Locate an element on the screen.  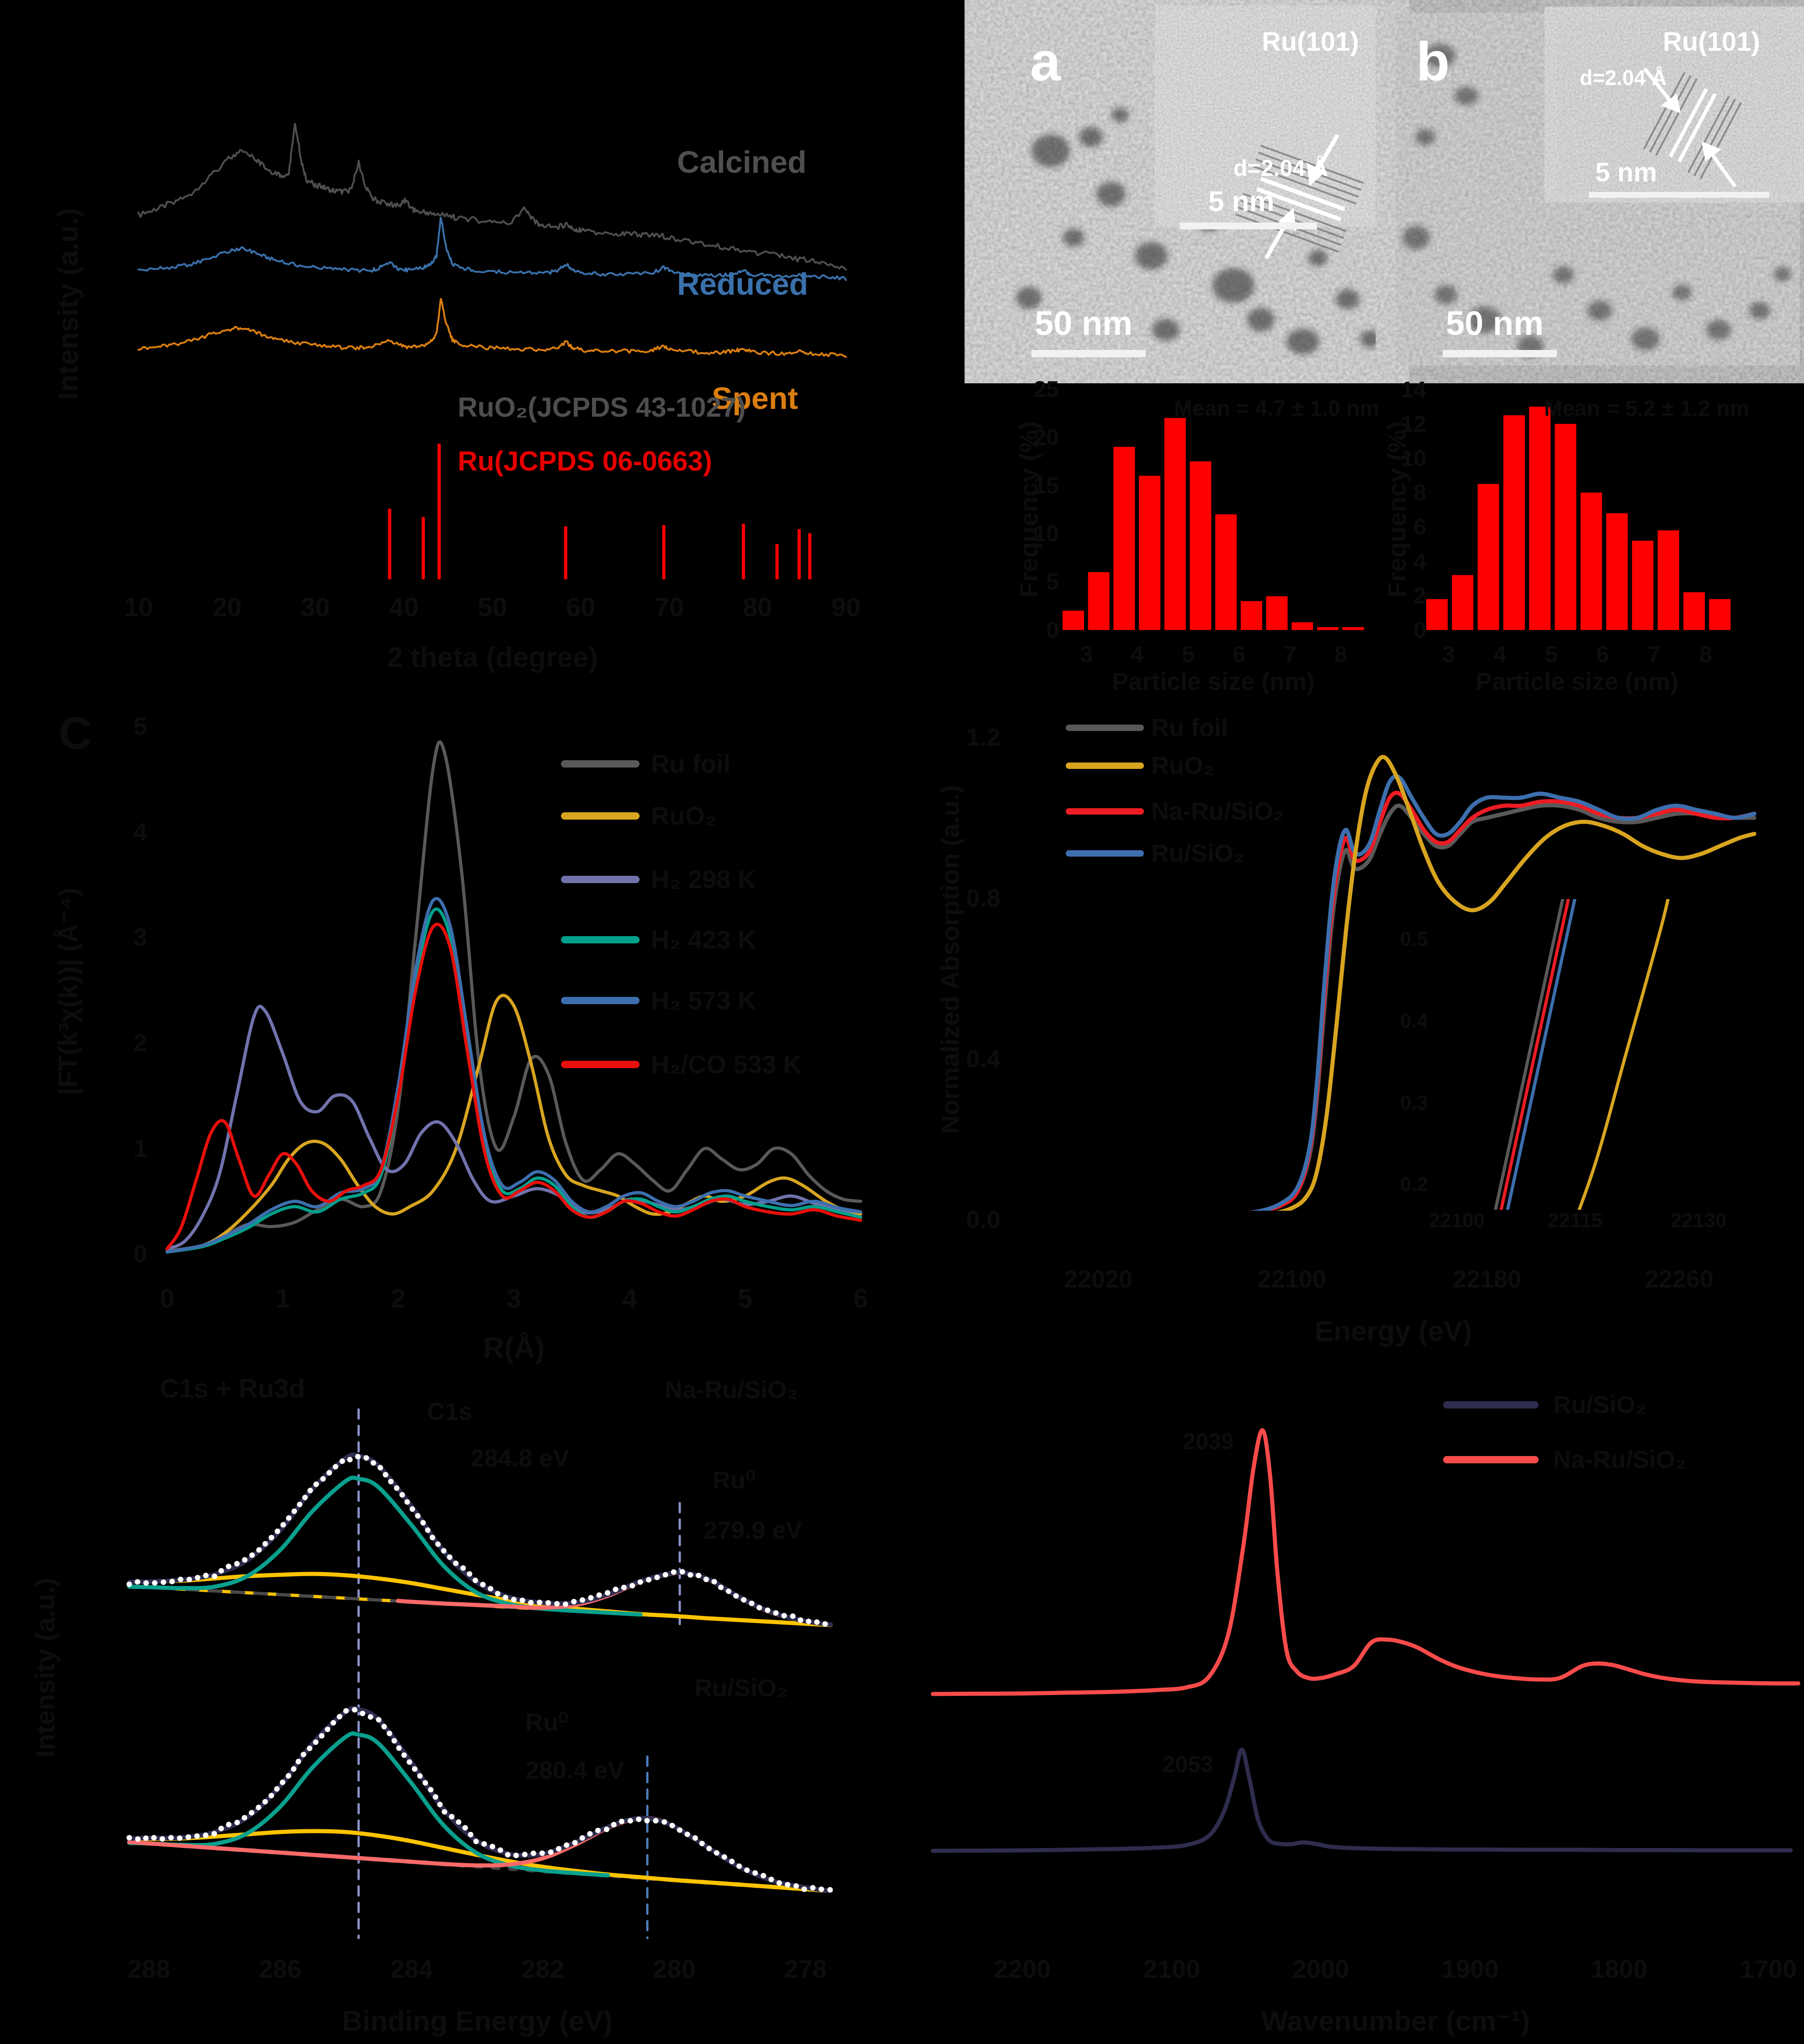
drifts-legend-label: Na-Ru/SiO₂ is located at coordinates (1620, 1459).